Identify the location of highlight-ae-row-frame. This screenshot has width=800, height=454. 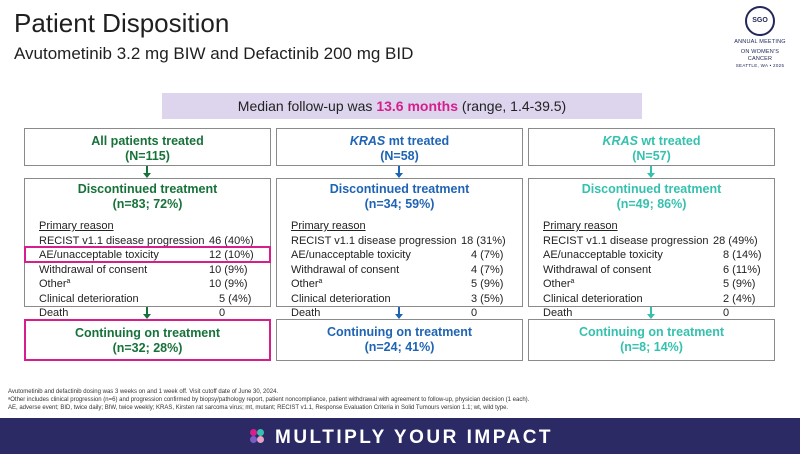
(147, 254).